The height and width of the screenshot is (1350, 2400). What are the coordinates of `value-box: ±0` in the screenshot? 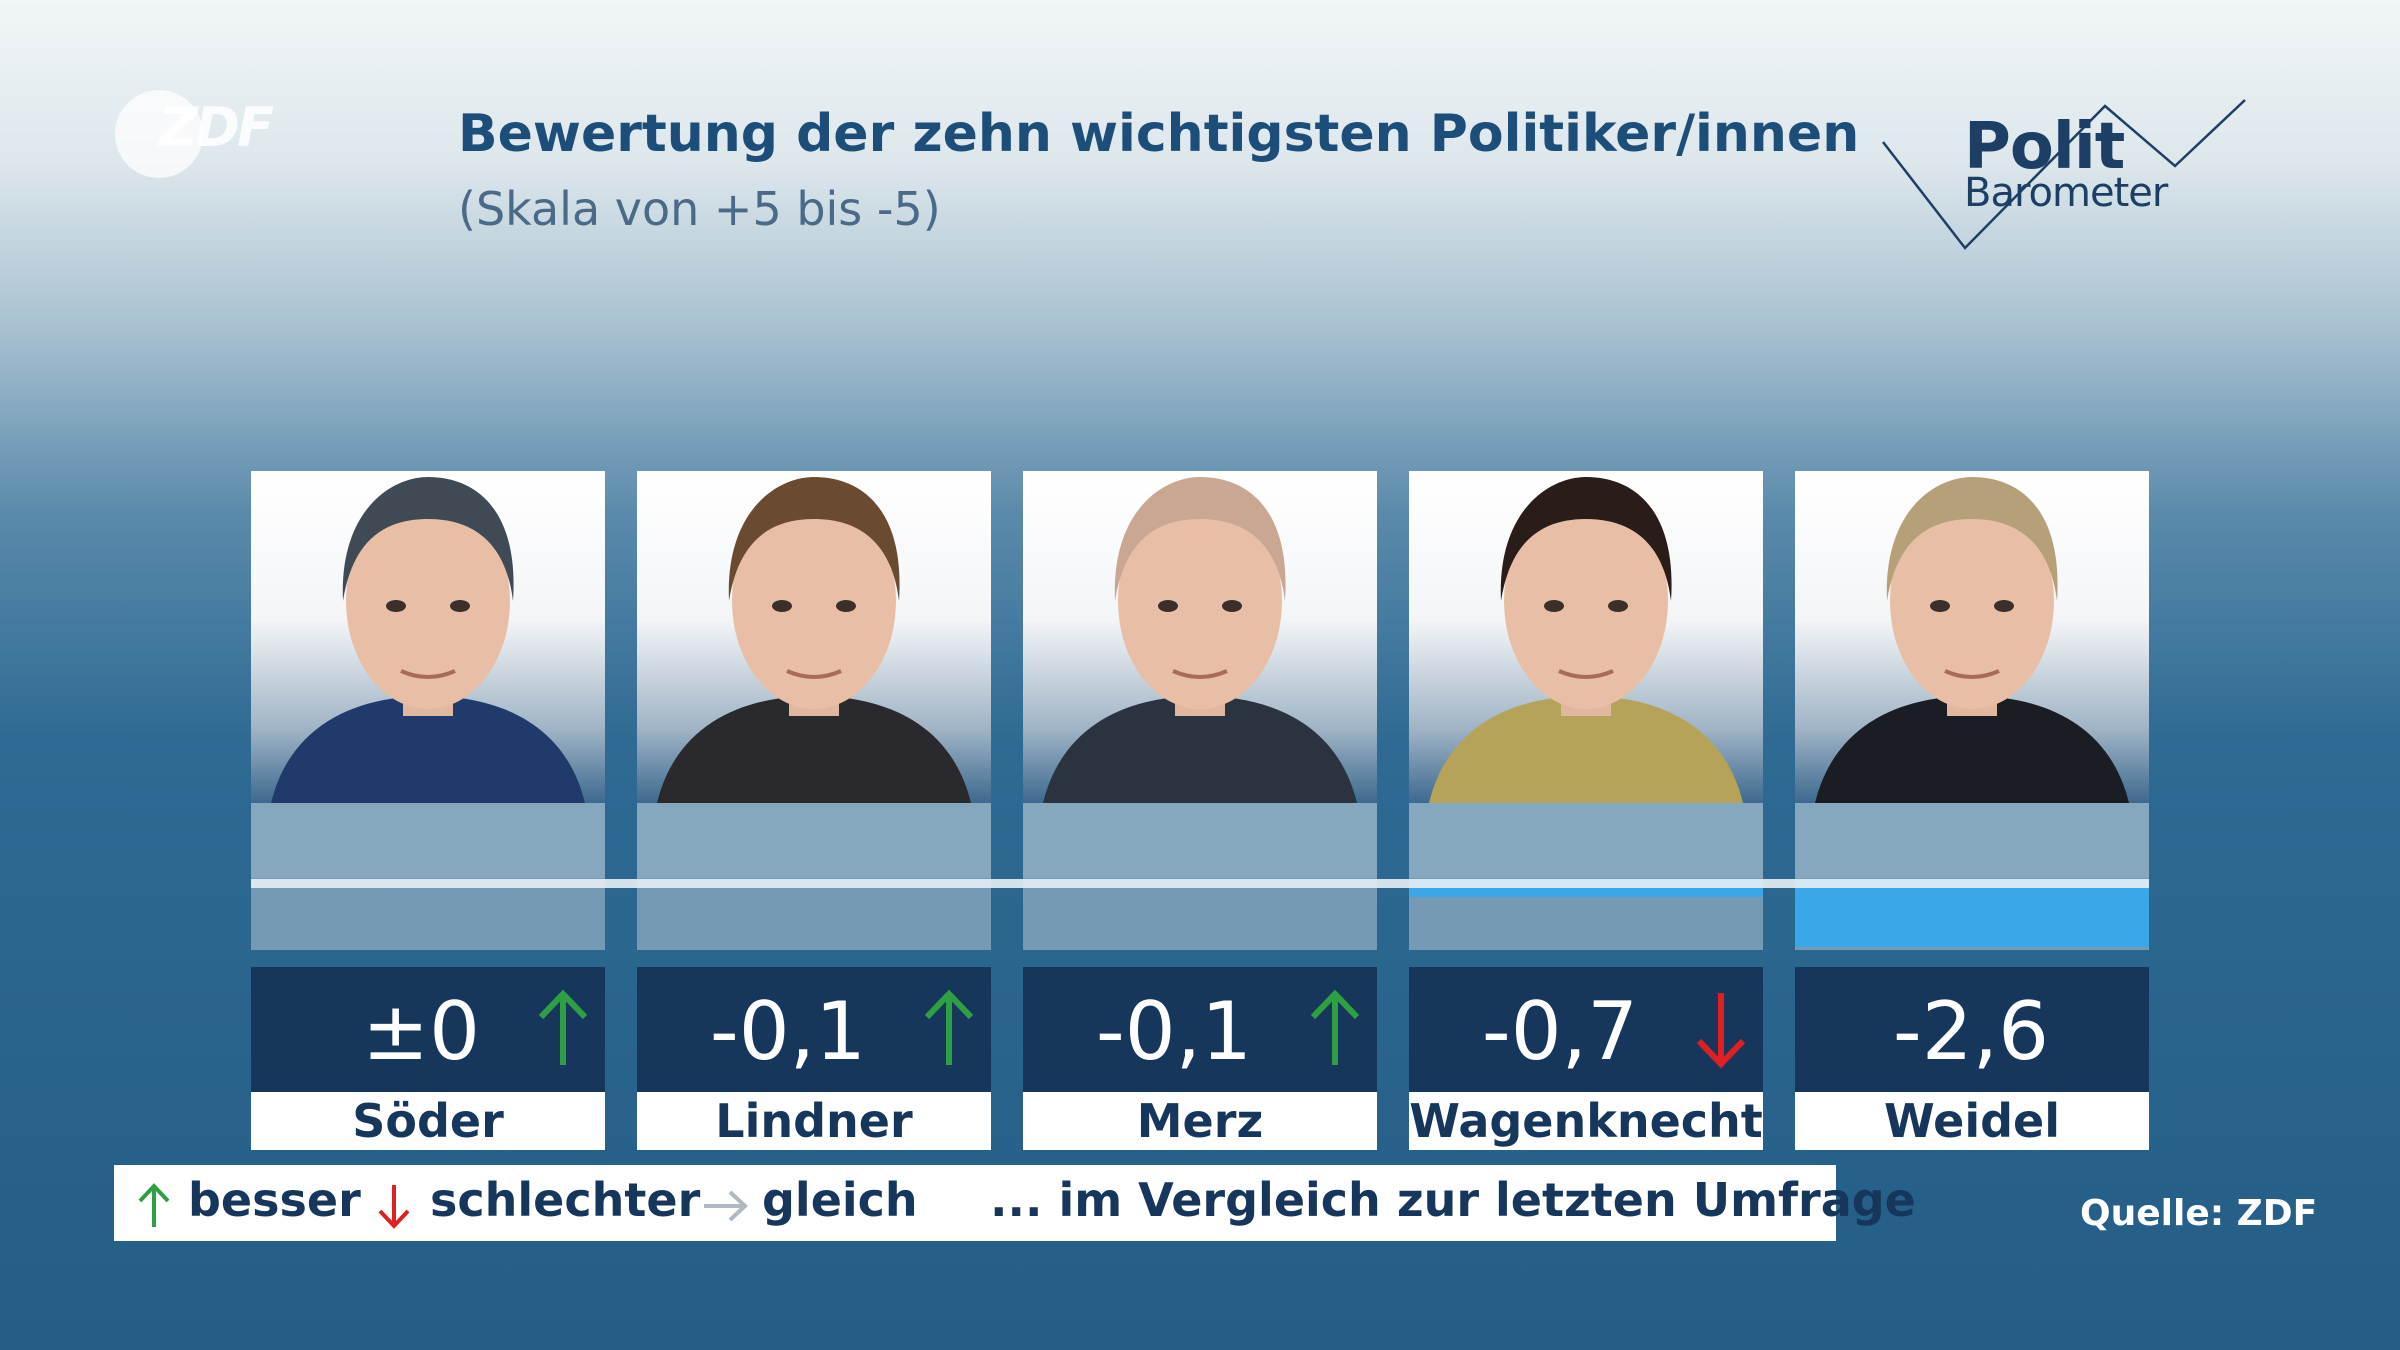 It's located at (428, 1029).